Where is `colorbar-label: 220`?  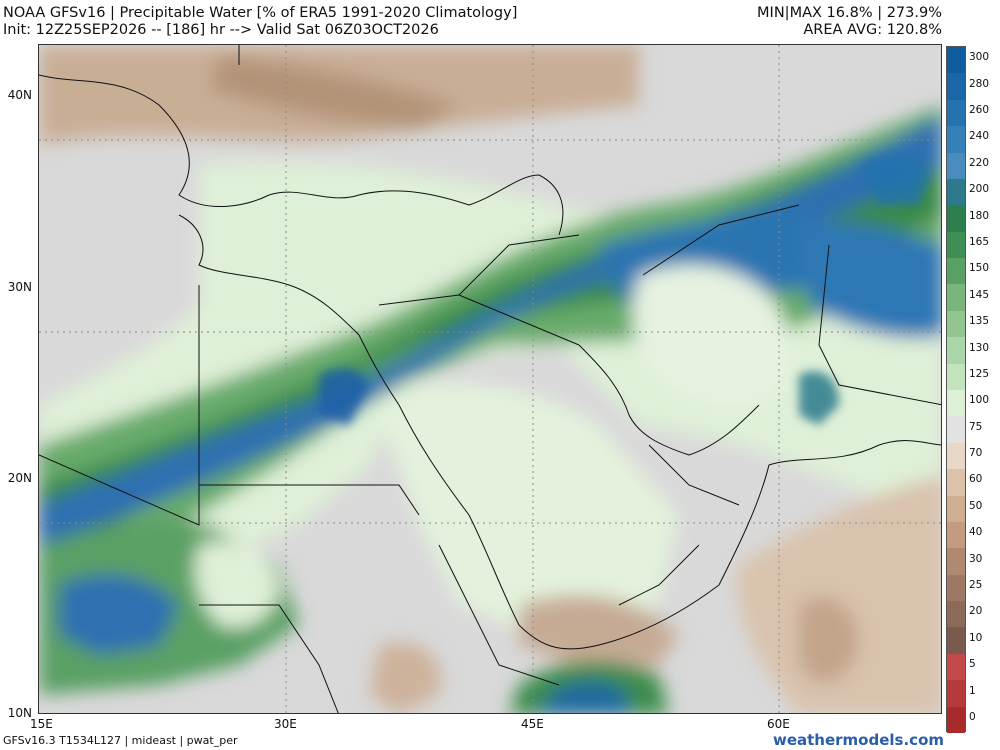
colorbar-label: 220 is located at coordinates (979, 162).